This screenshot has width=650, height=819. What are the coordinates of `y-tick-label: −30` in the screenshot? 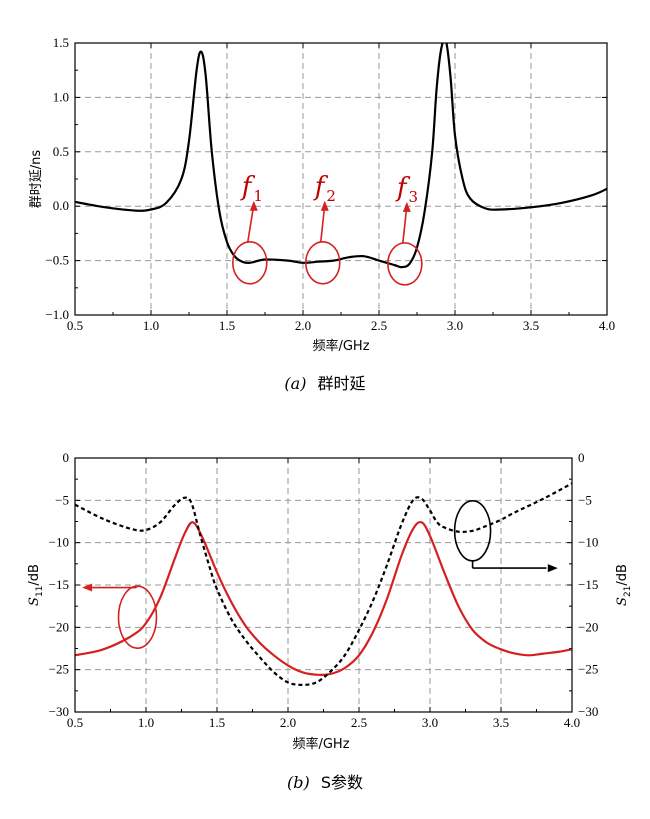 It's located at (59, 711).